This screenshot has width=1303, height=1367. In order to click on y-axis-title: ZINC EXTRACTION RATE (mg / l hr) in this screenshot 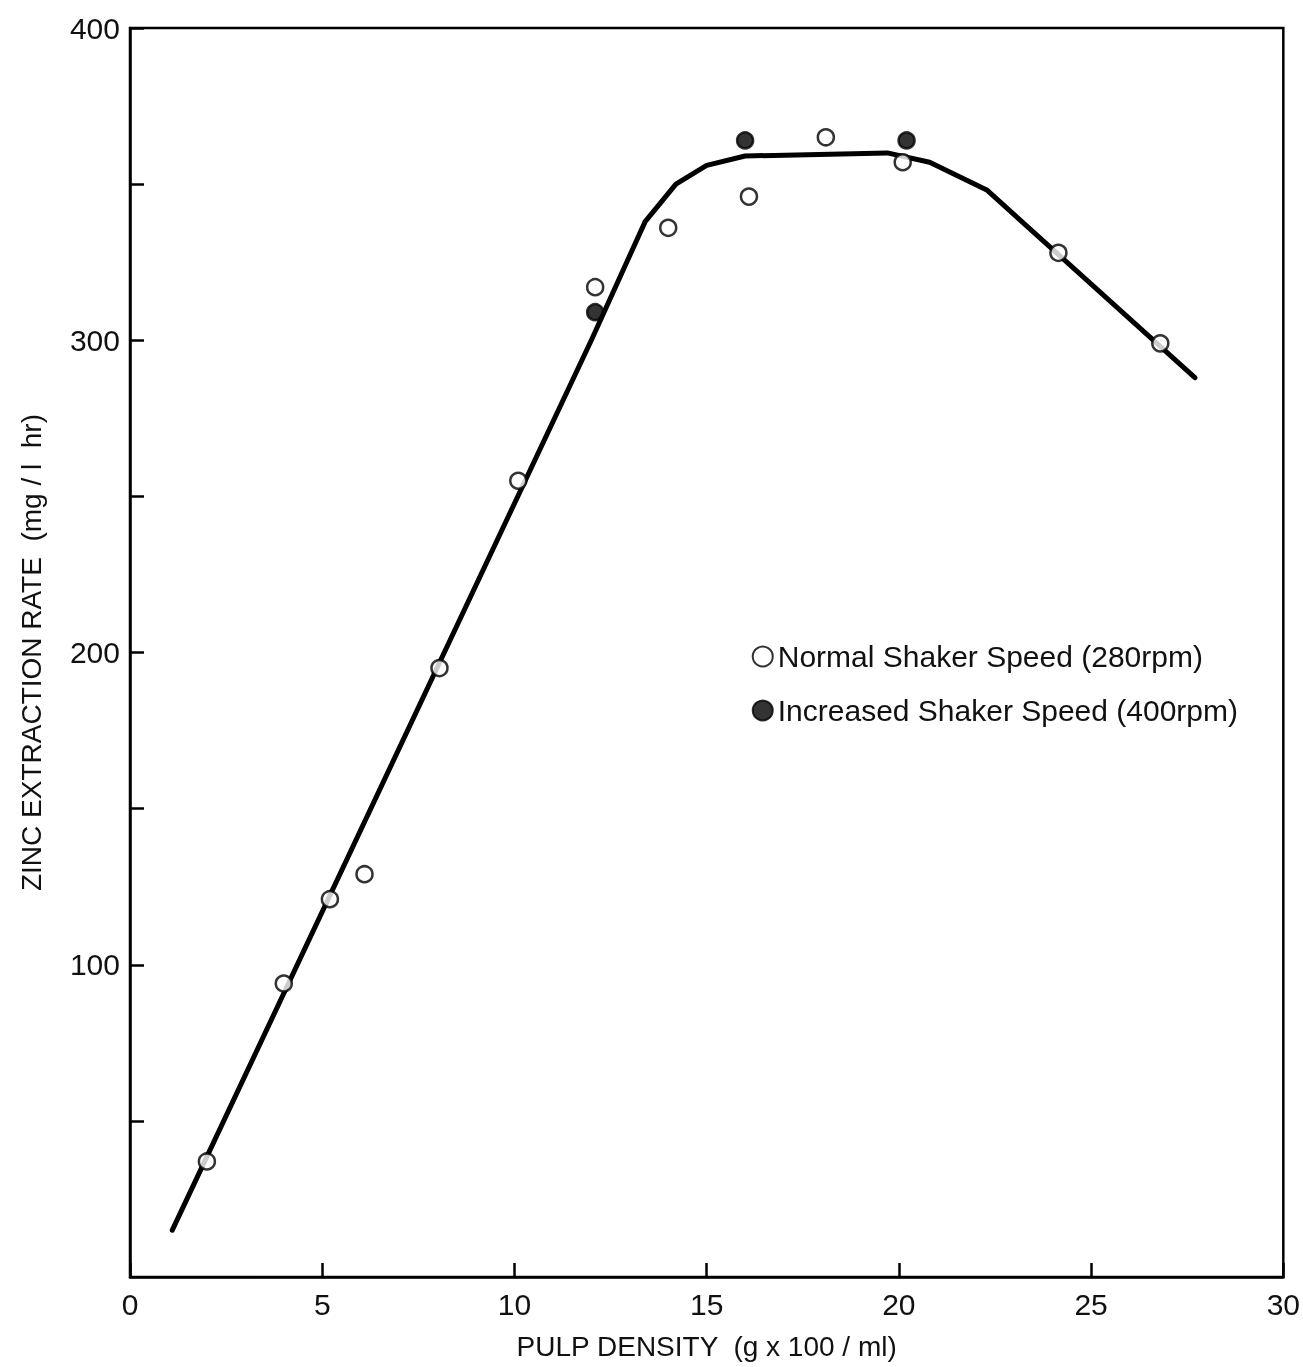, I will do `click(31, 652)`.